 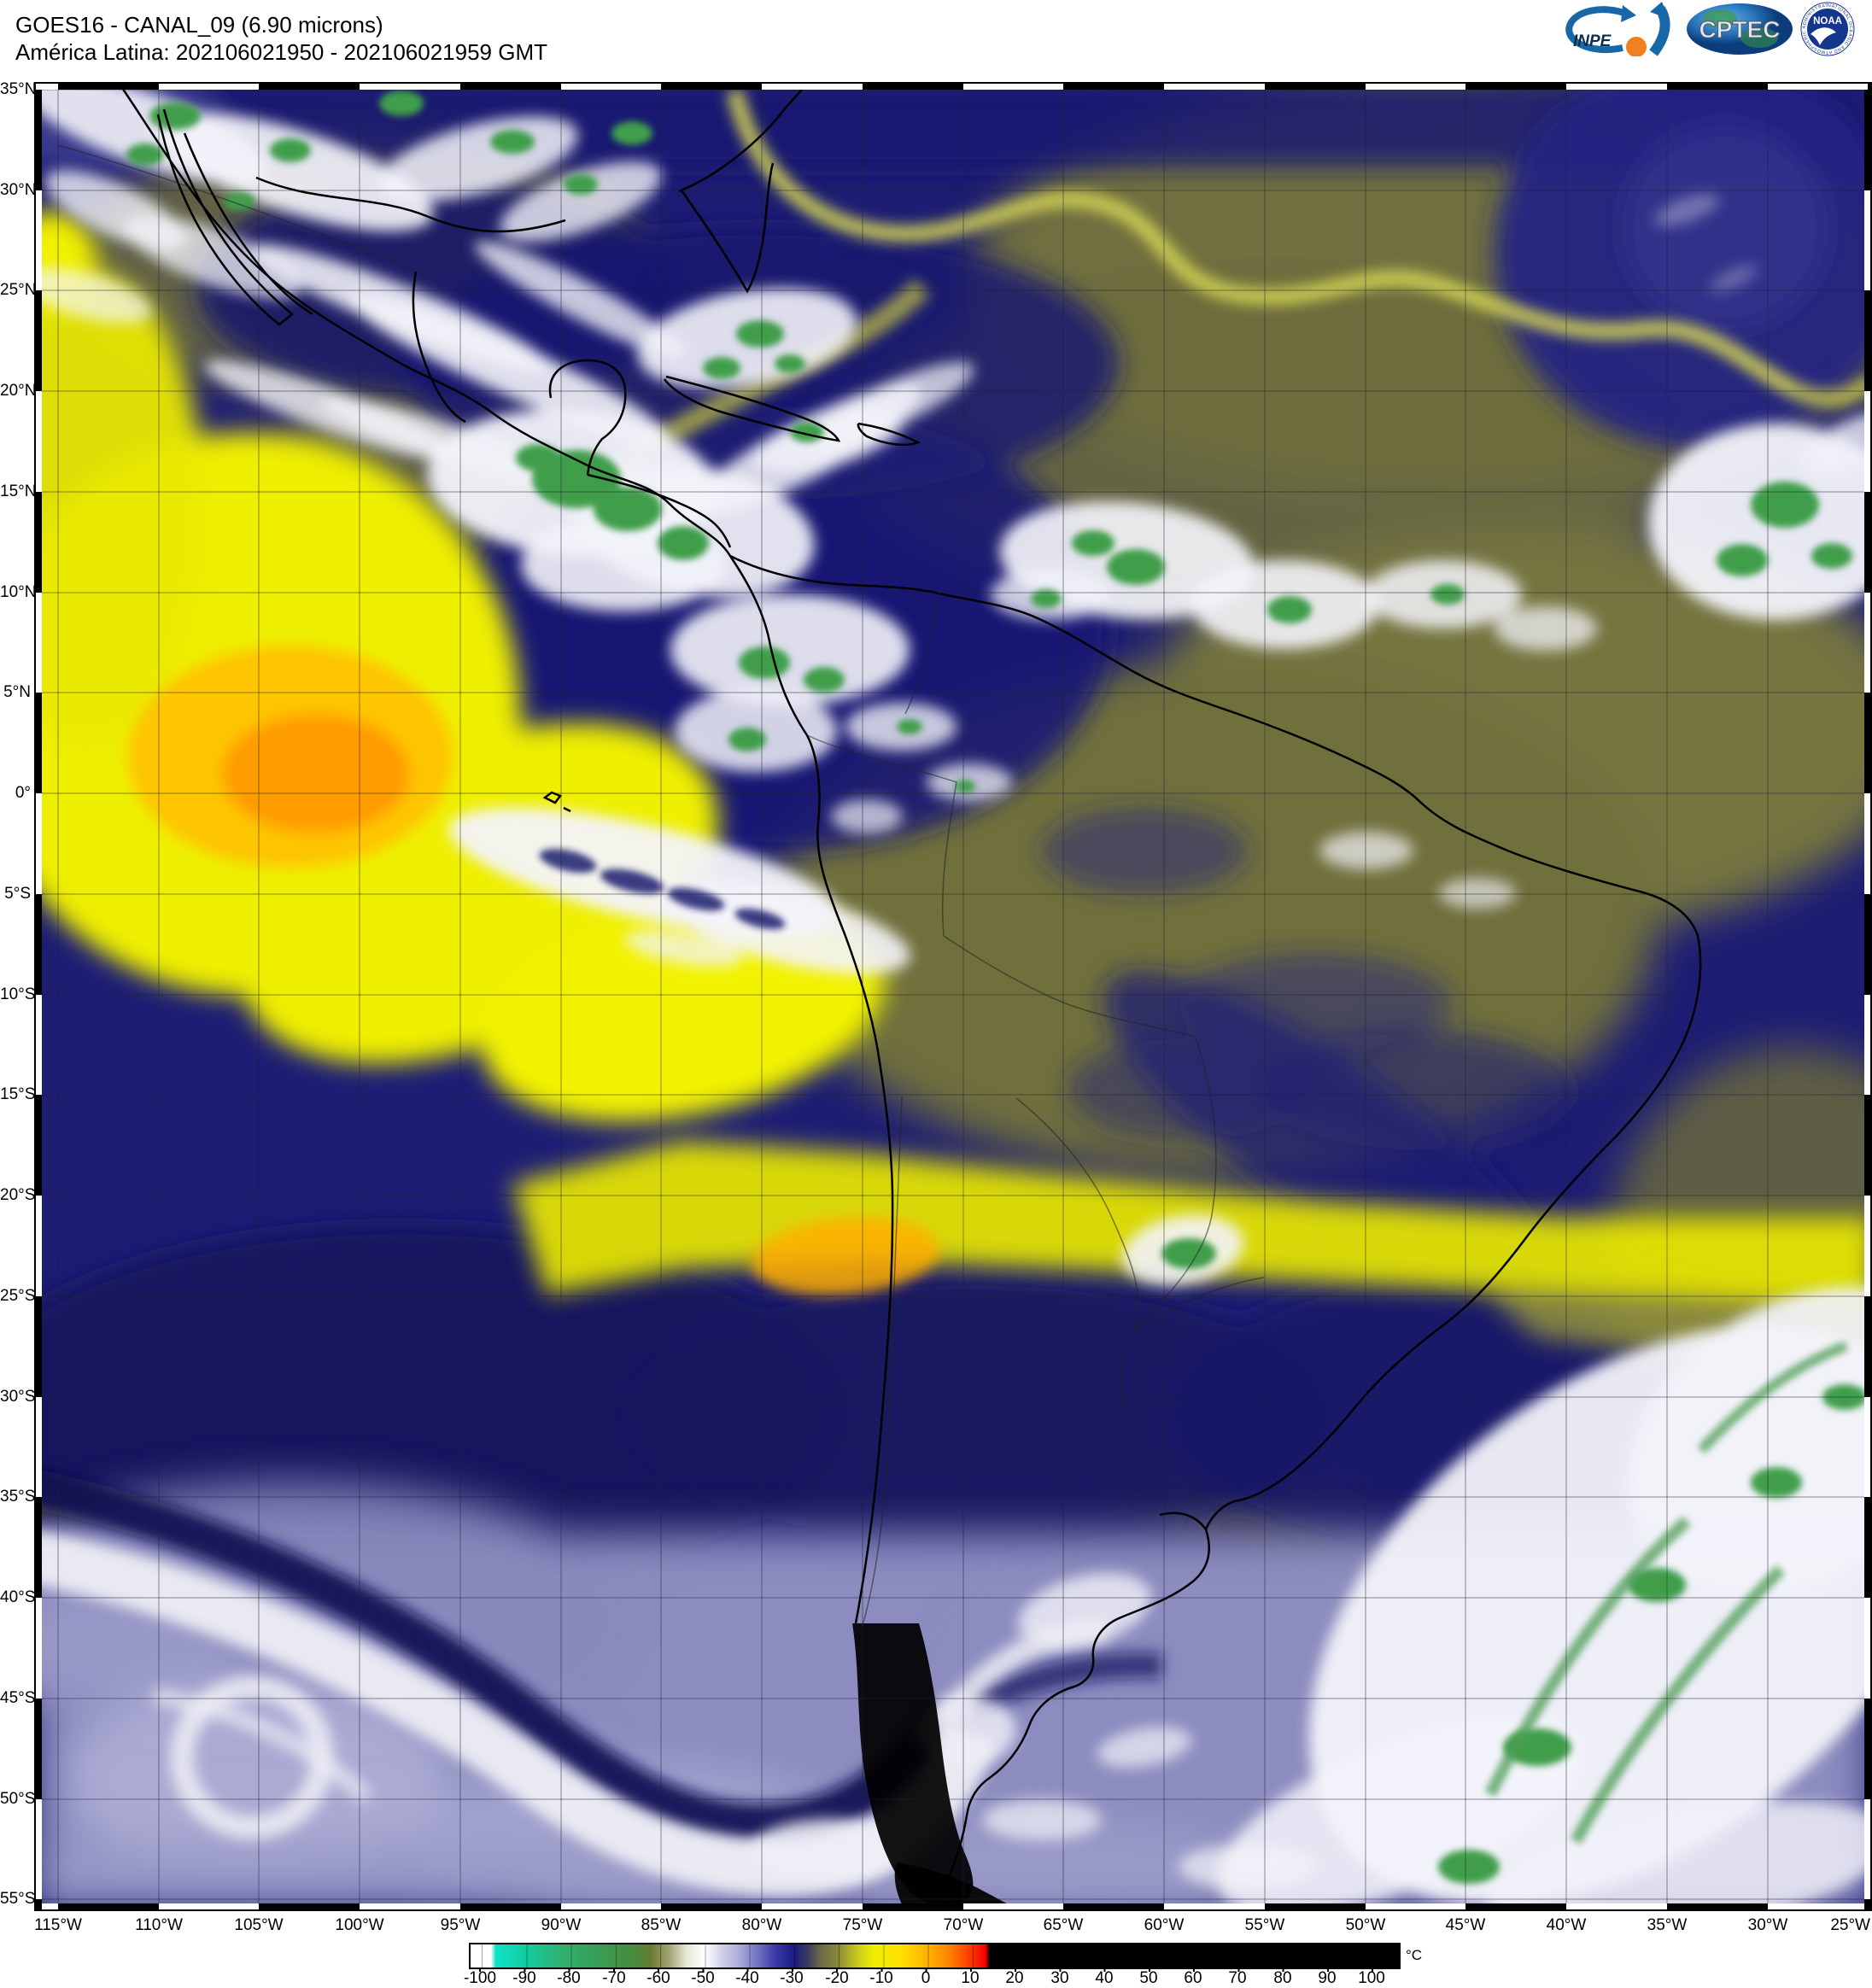 I want to click on lon-label: 30°W, so click(x=1768, y=1925).